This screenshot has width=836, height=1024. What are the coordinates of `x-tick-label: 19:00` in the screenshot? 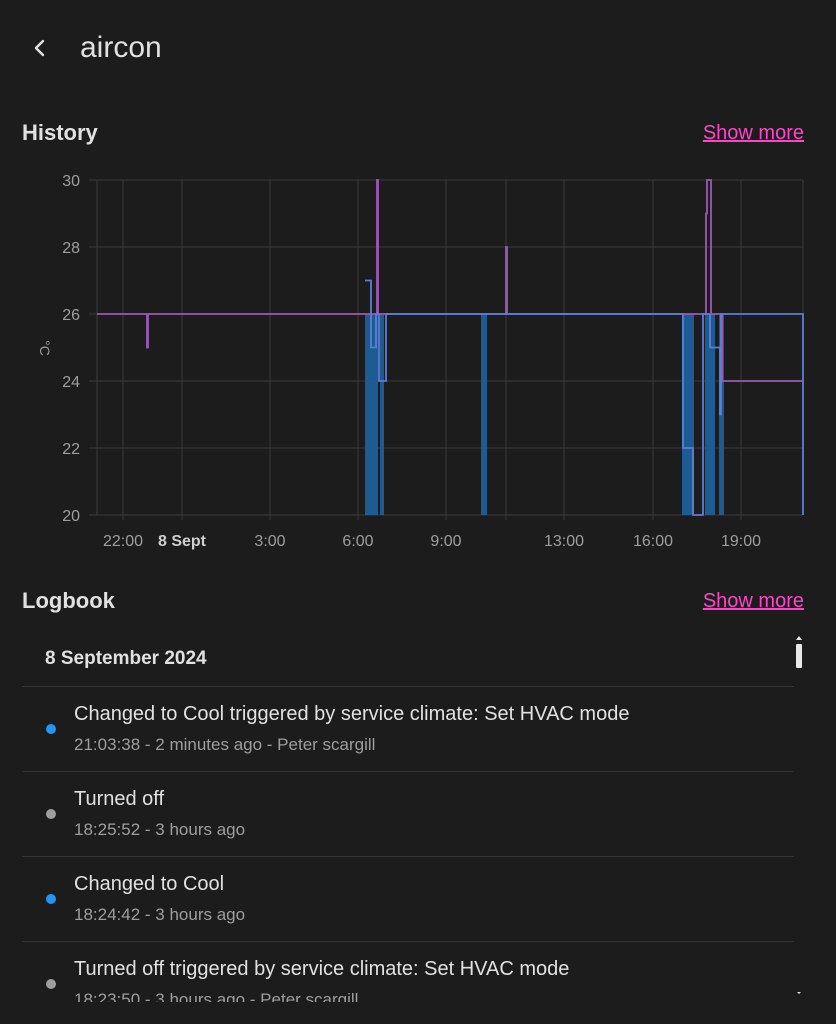 It's located at (741, 541).